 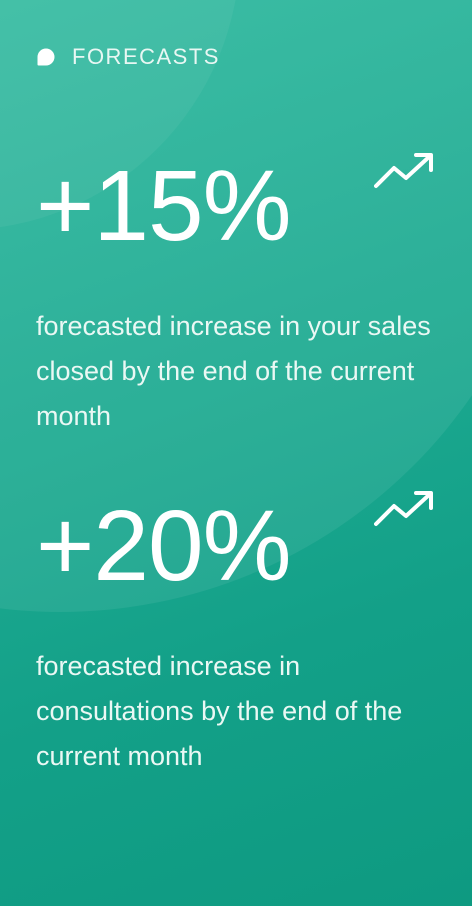 What do you see at coordinates (164, 546) in the screenshot?
I see `stat-value: +20%` at bounding box center [164, 546].